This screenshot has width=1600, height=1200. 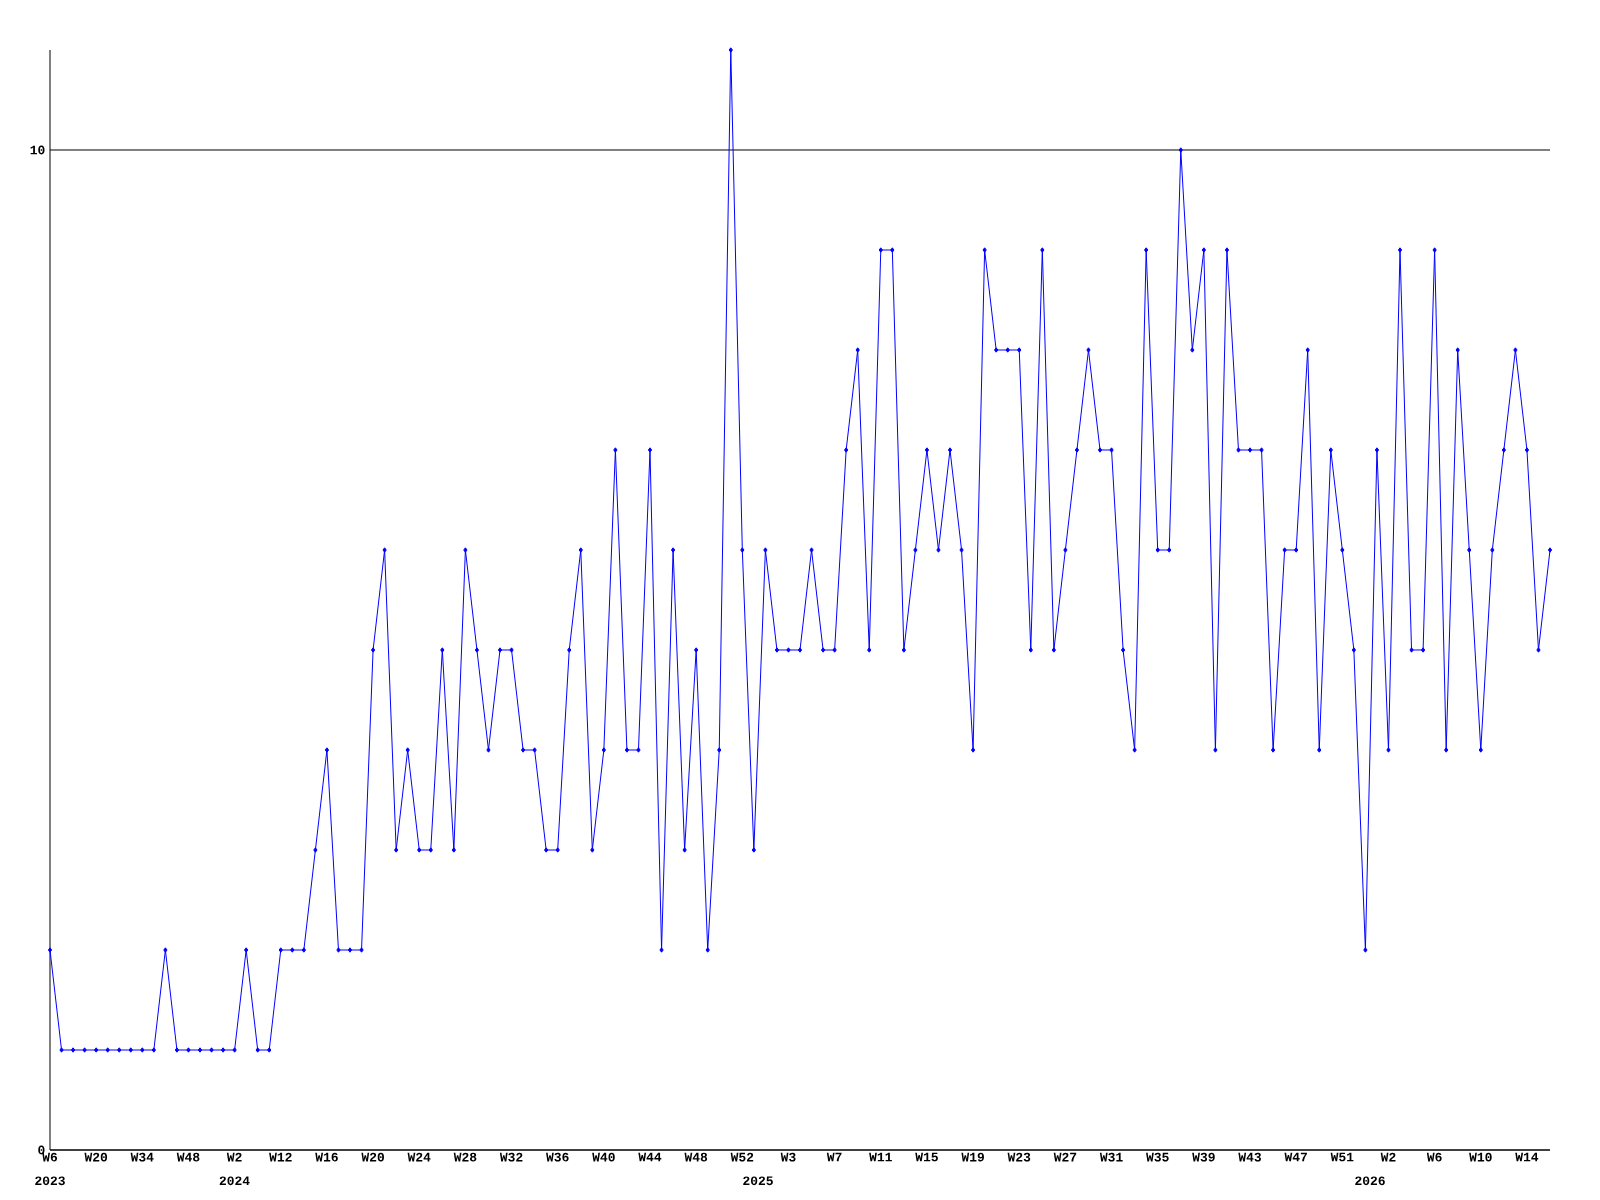 What do you see at coordinates (1295, 1157) in the screenshot?
I see `x-tick-label: W47` at bounding box center [1295, 1157].